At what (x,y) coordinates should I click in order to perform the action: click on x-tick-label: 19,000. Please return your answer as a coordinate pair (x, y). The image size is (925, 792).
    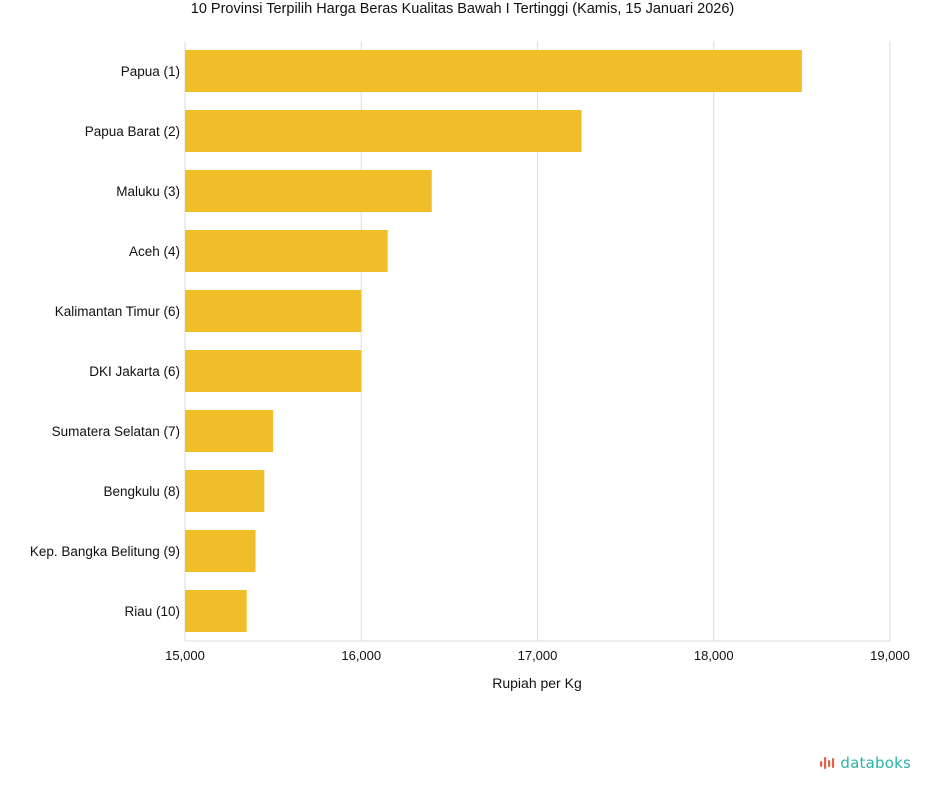
    Looking at the image, I should click on (890, 655).